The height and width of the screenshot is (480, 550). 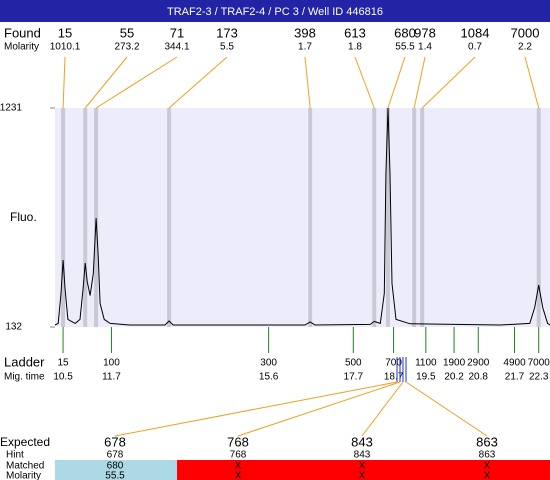 I want to click on found-molarity: 344.1, so click(x=176, y=47).